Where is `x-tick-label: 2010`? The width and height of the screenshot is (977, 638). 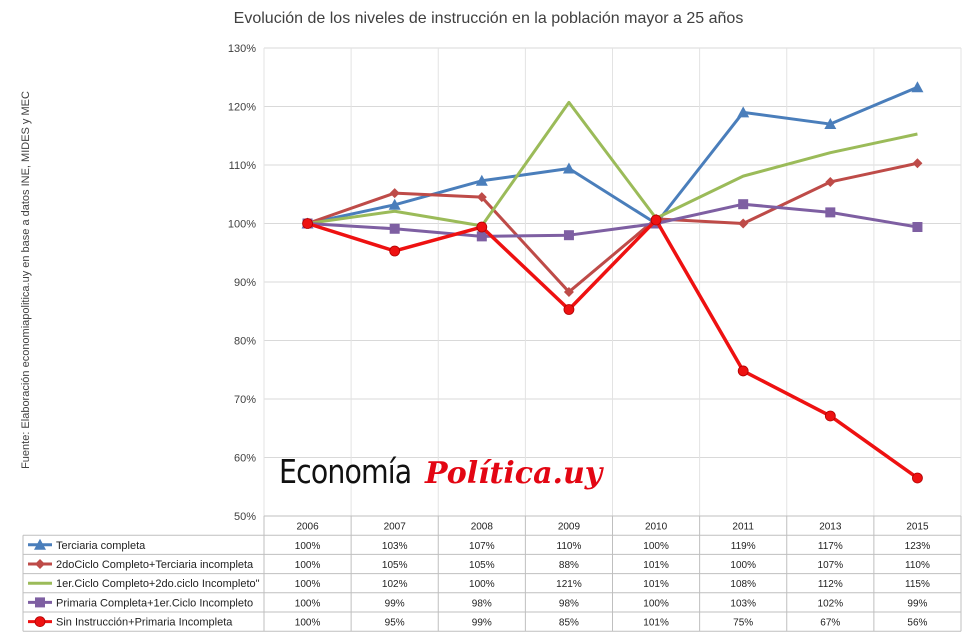
x-tick-label: 2010 is located at coordinates (656, 527).